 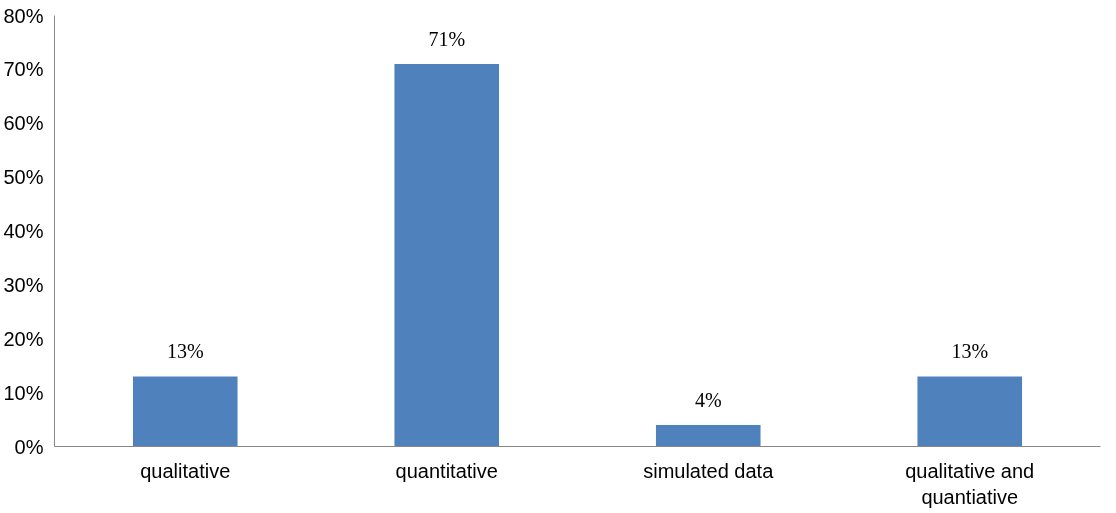 I want to click on data-label: 4%, so click(x=708, y=399).